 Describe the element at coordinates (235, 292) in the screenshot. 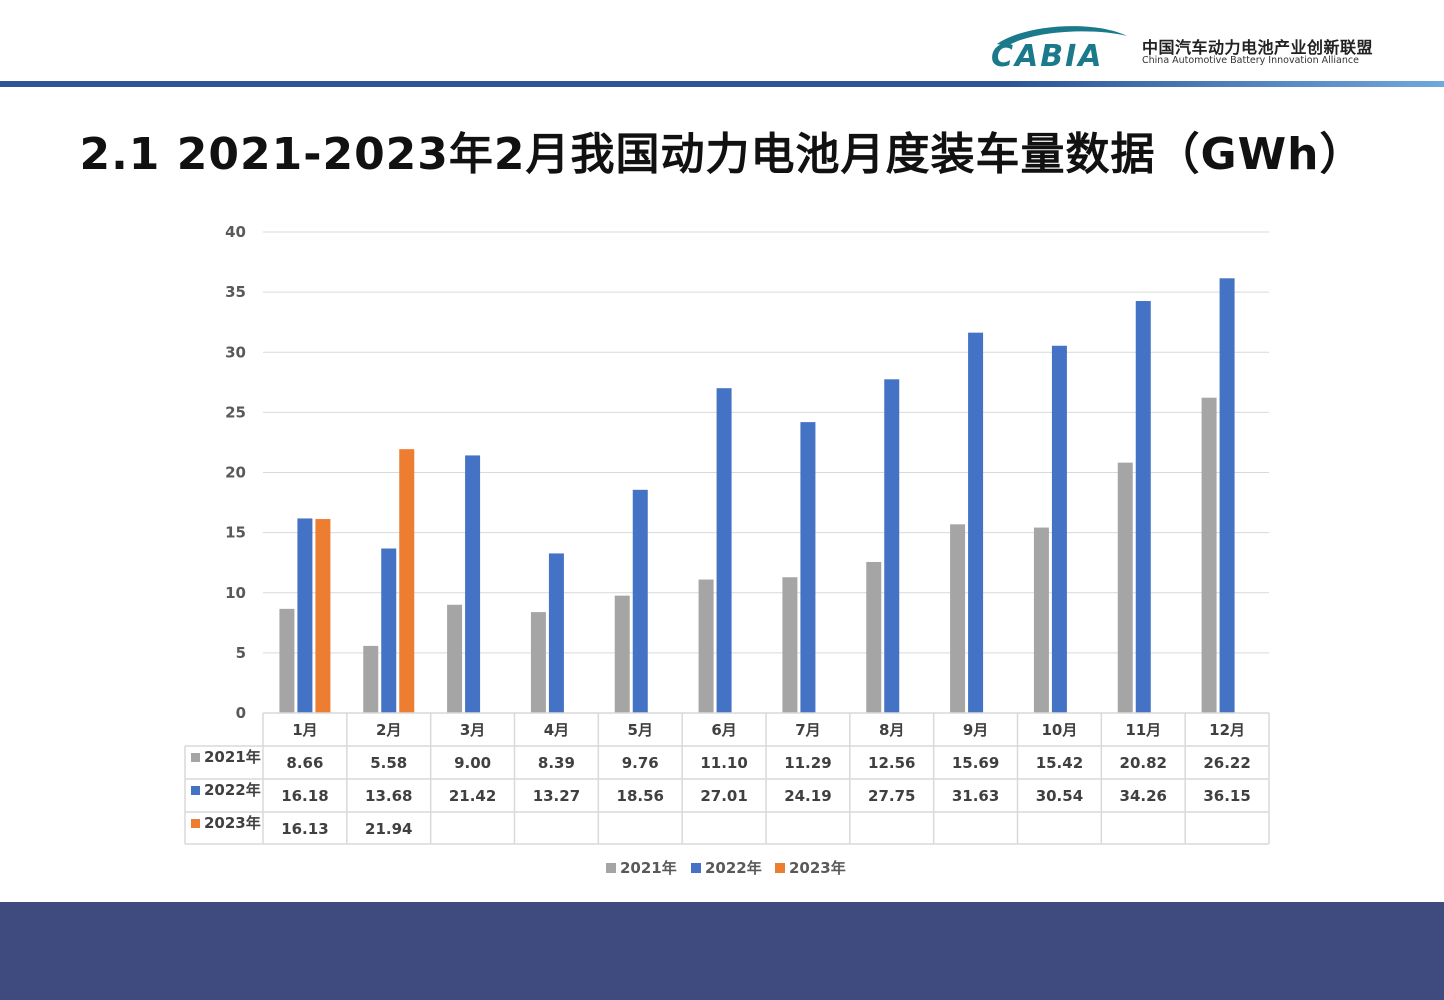

I see `y-tick-label: 35` at that location.